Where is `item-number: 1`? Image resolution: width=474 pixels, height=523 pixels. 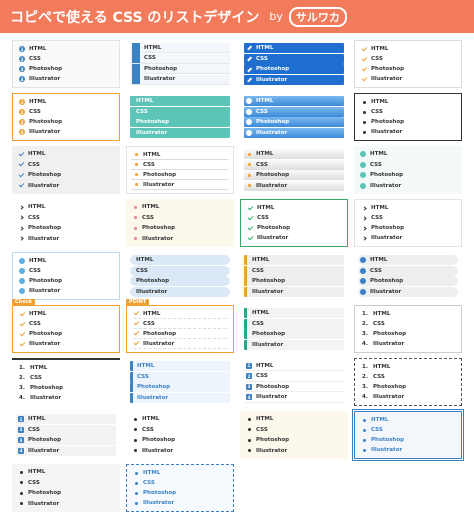
item-number: 1 is located at coordinates (21, 419).